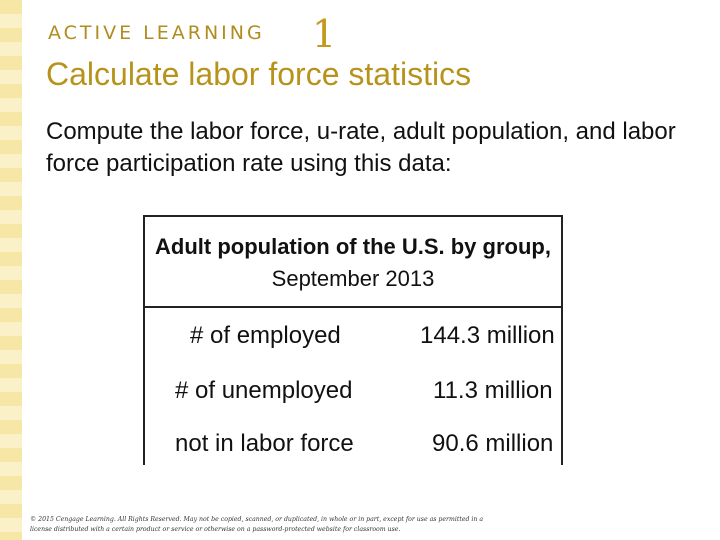 This screenshot has width=720, height=540. What do you see at coordinates (353, 246) in the screenshot?
I see `table-header-bold: Adult population of the U.S. by group,` at bounding box center [353, 246].